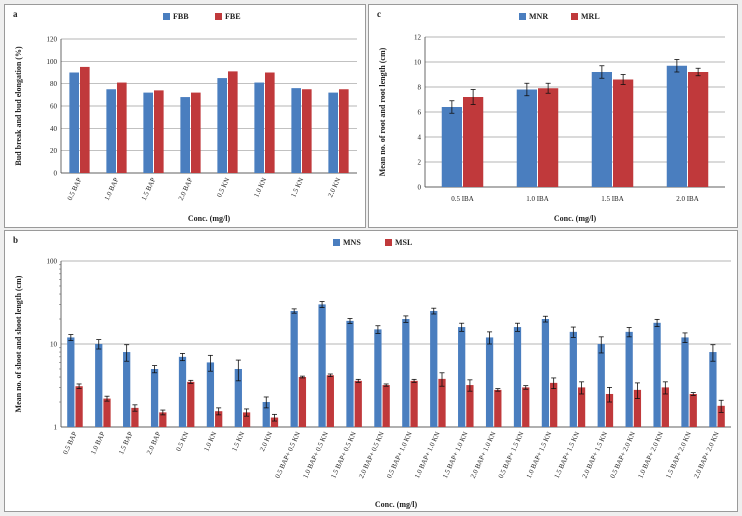  I want to click on legend-label-mns: MNS, so click(352, 242).